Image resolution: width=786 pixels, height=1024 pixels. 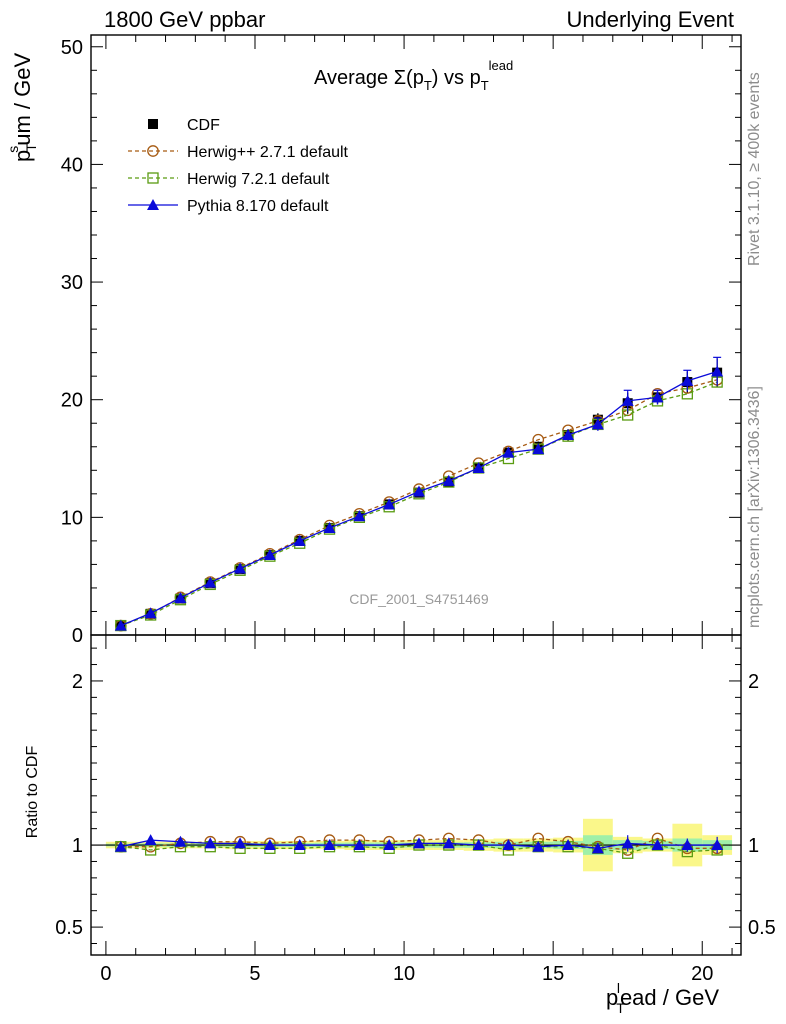 What do you see at coordinates (702, 974) in the screenshot?
I see `x-tick-label: 20` at bounding box center [702, 974].